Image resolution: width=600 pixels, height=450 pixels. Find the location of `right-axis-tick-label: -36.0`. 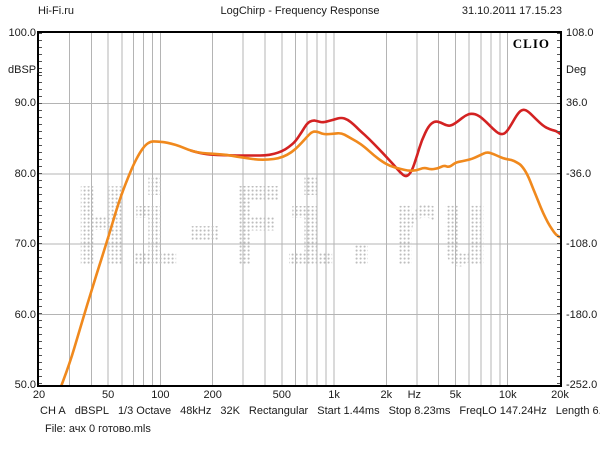

right-axis-tick-label: -36.0 is located at coordinates (579, 173).